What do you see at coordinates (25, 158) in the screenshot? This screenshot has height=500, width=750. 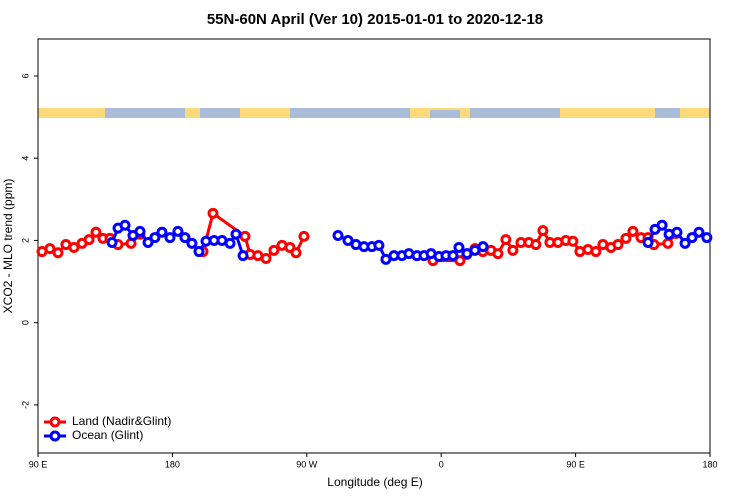 I see `y-tick-label: 4` at bounding box center [25, 158].